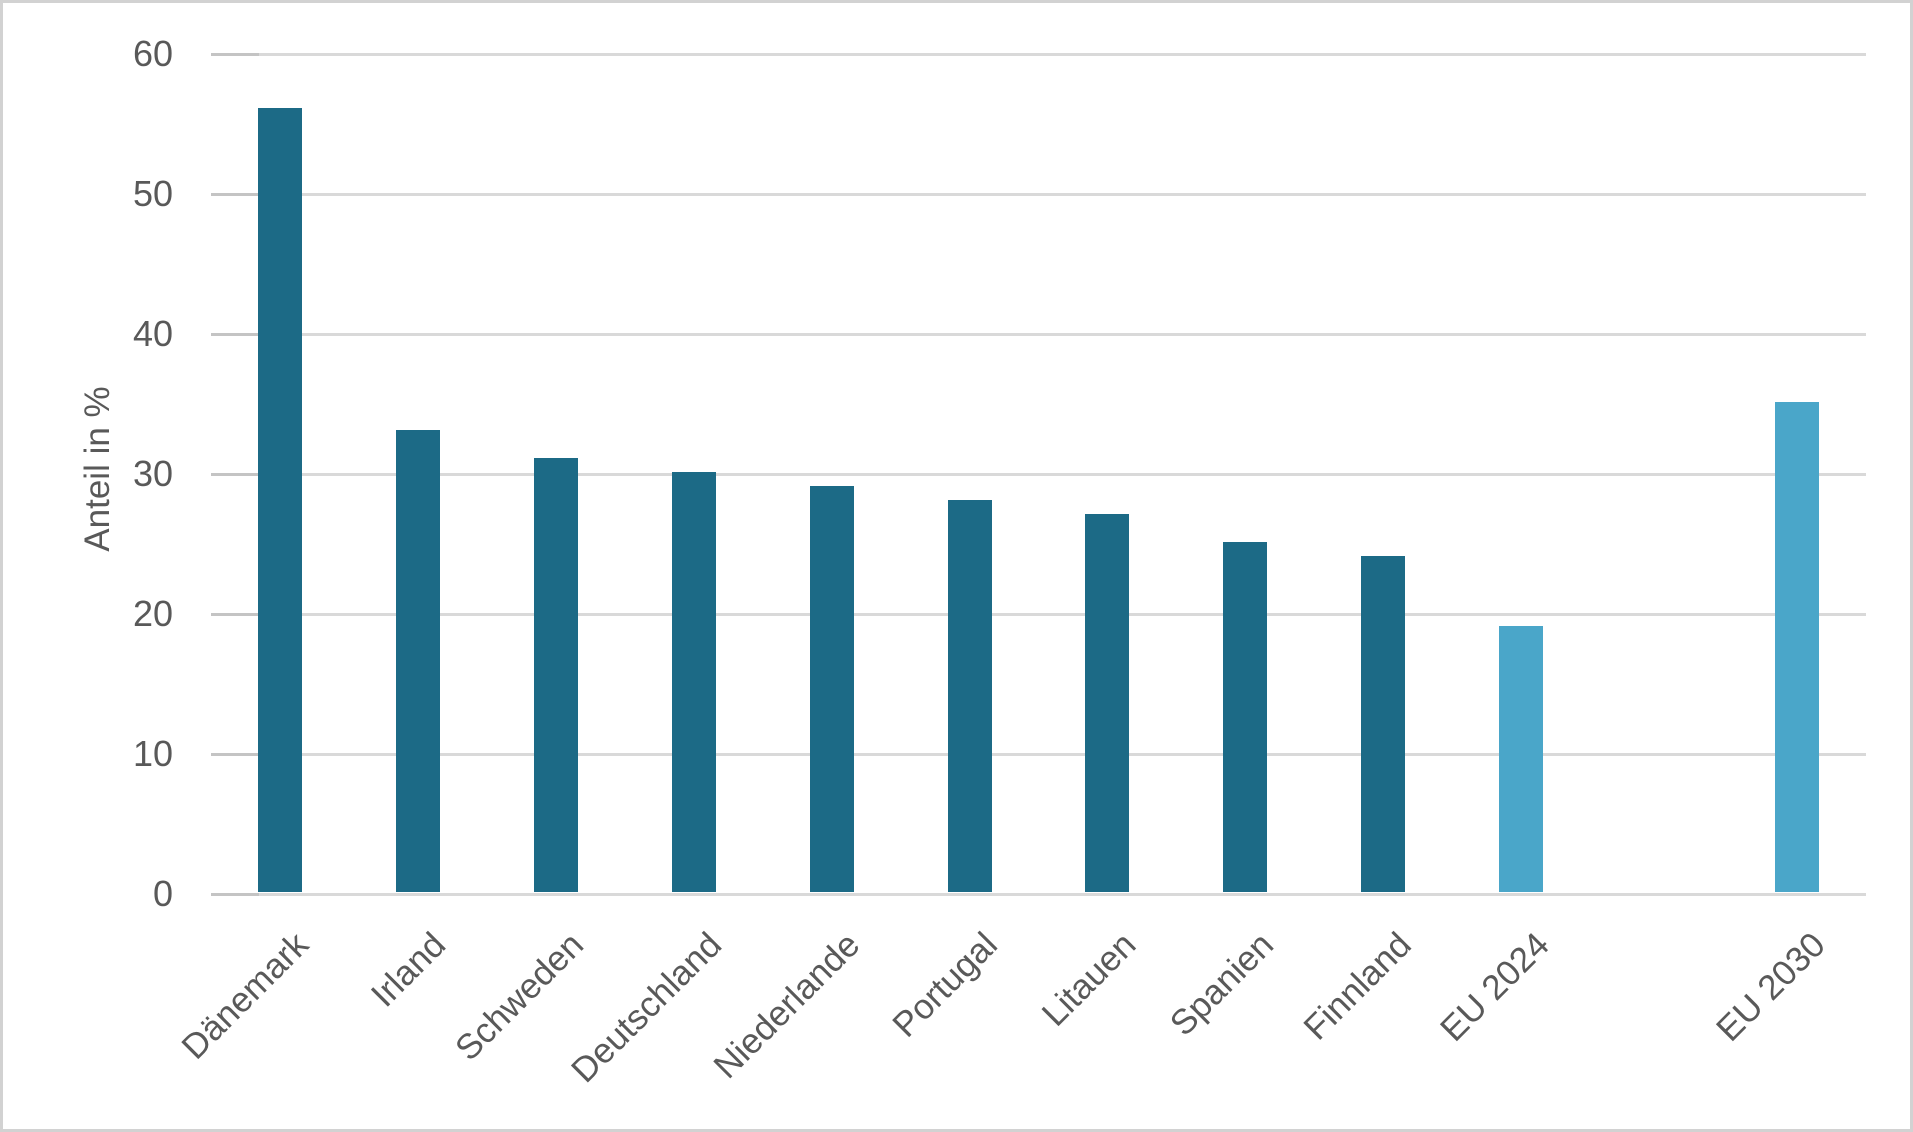  What do you see at coordinates (1770, 987) in the screenshot?
I see `x-category-label: EU 2030` at bounding box center [1770, 987].